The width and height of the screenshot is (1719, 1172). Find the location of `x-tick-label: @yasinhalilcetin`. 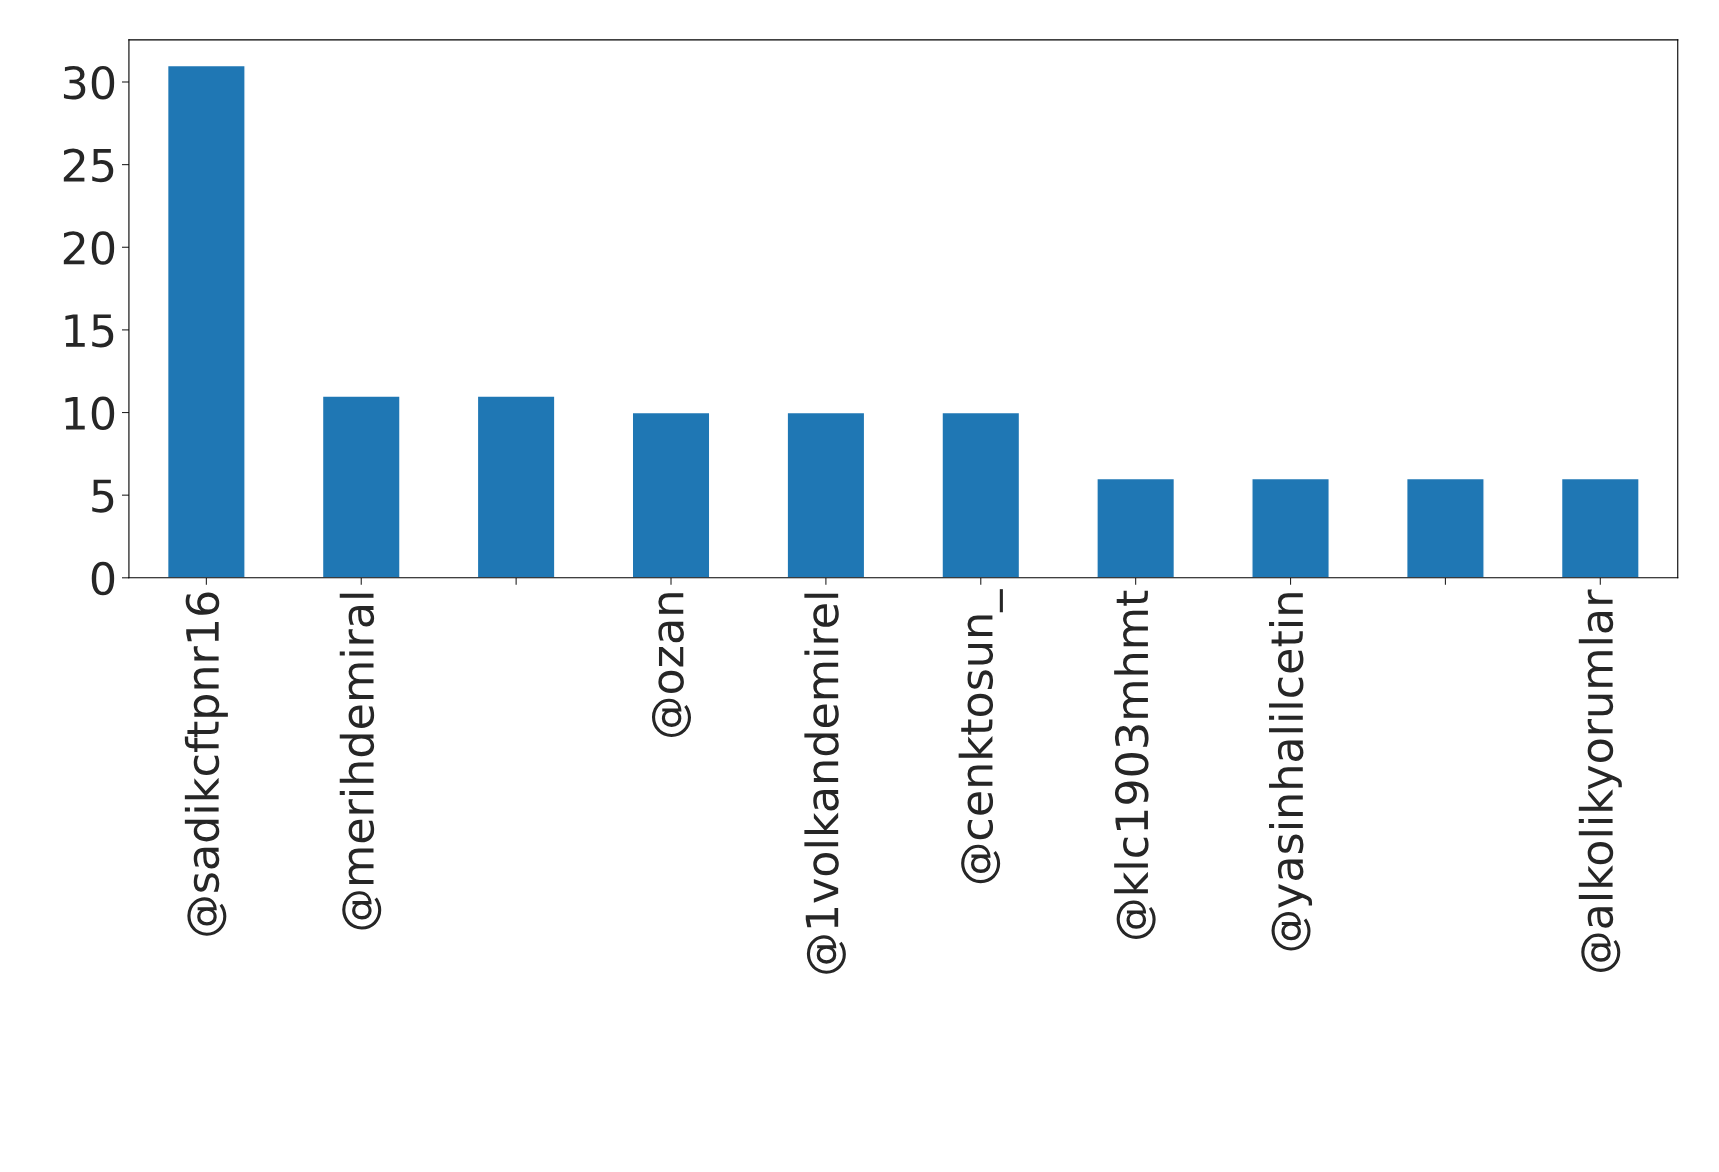

x-tick-label: @yasinhalilcetin is located at coordinates (1291, 772).